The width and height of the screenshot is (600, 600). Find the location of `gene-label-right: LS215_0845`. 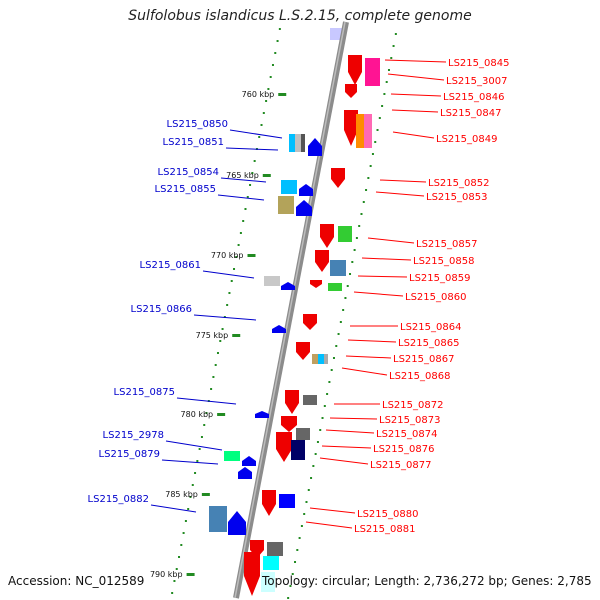

gene-label-right: LS215_0845 is located at coordinates (478, 63).